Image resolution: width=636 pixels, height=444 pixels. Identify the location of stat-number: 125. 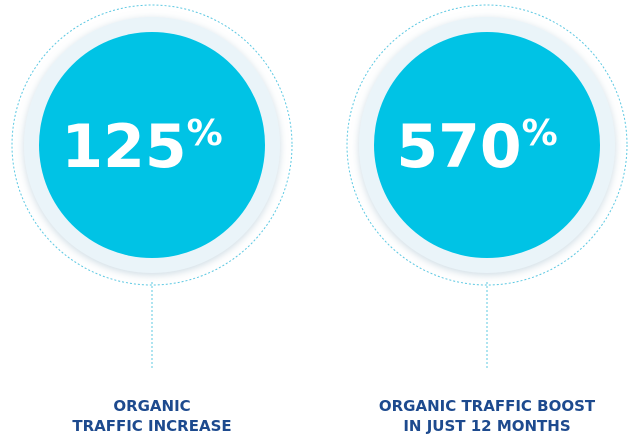
(123, 147).